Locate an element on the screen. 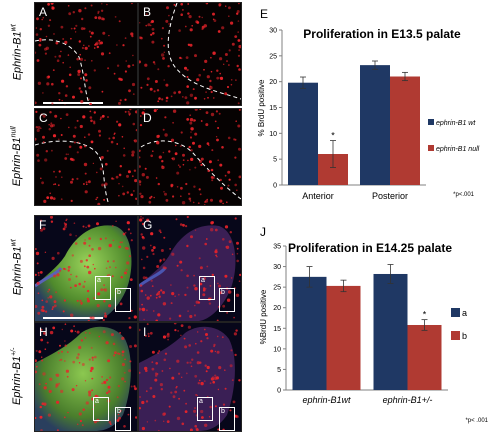  legend-label-1: ephrin-B1 null is located at coordinates (458, 149).